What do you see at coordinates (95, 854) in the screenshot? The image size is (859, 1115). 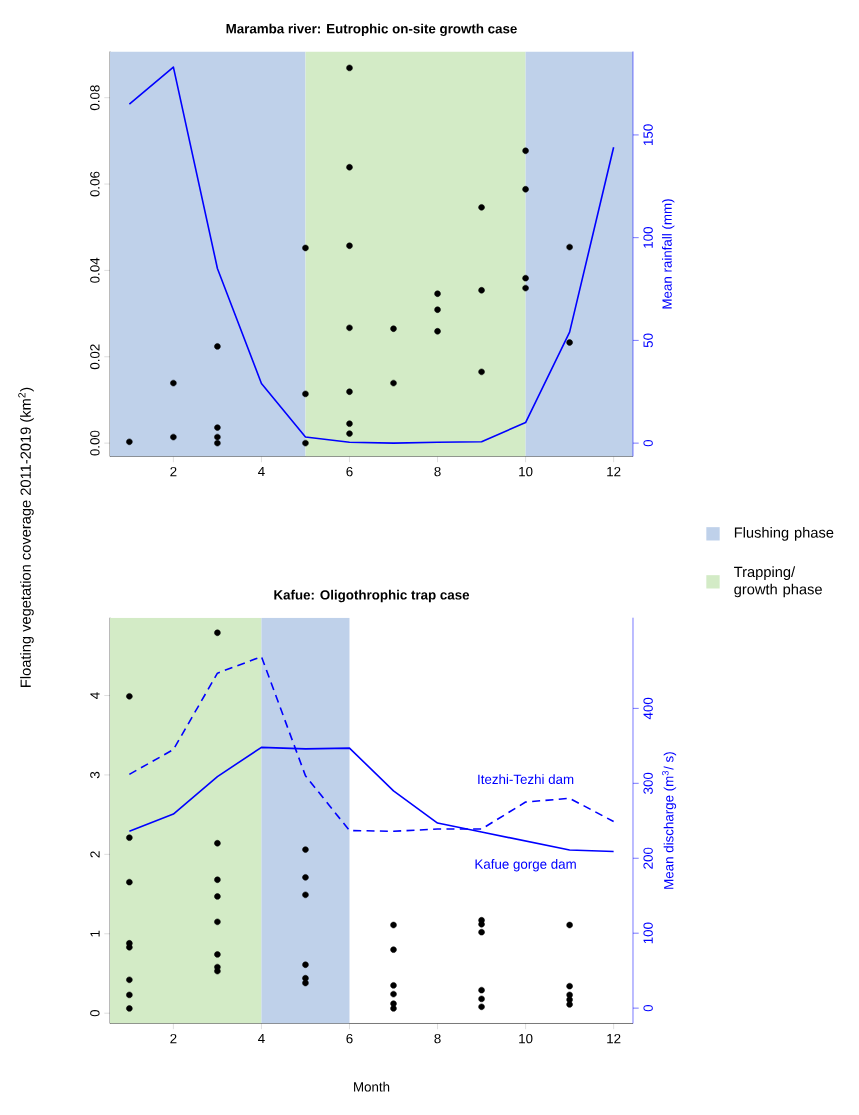 I see `y-tick-label: 2` at bounding box center [95, 854].